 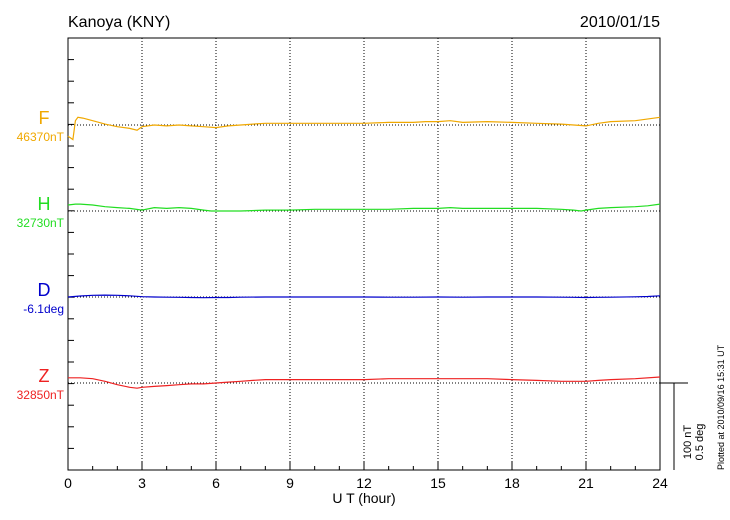 What do you see at coordinates (364, 207) in the screenshot?
I see `series-line-H` at bounding box center [364, 207].